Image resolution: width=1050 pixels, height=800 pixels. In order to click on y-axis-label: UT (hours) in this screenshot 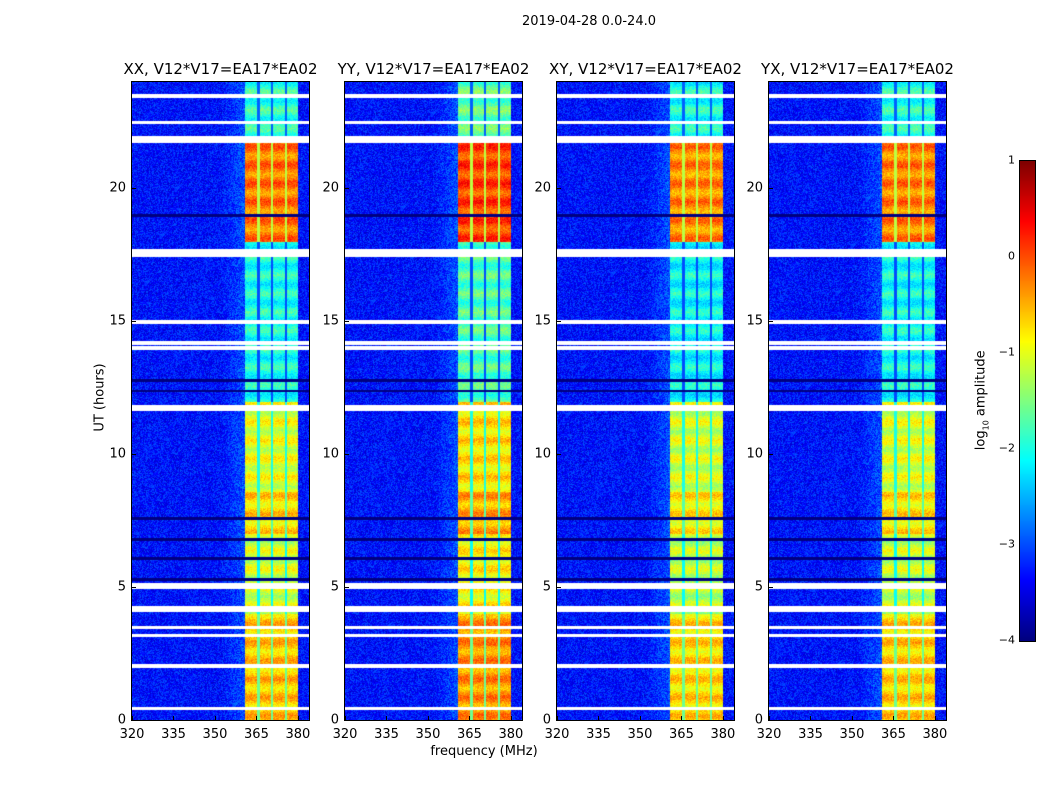, I will do `click(100, 397)`.